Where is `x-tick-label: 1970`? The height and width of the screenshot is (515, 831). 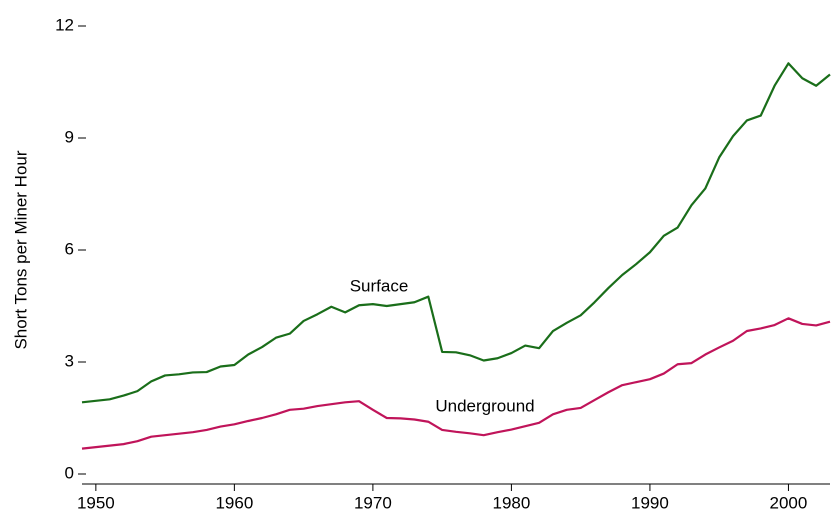 x-tick-label: 1970 is located at coordinates (373, 502).